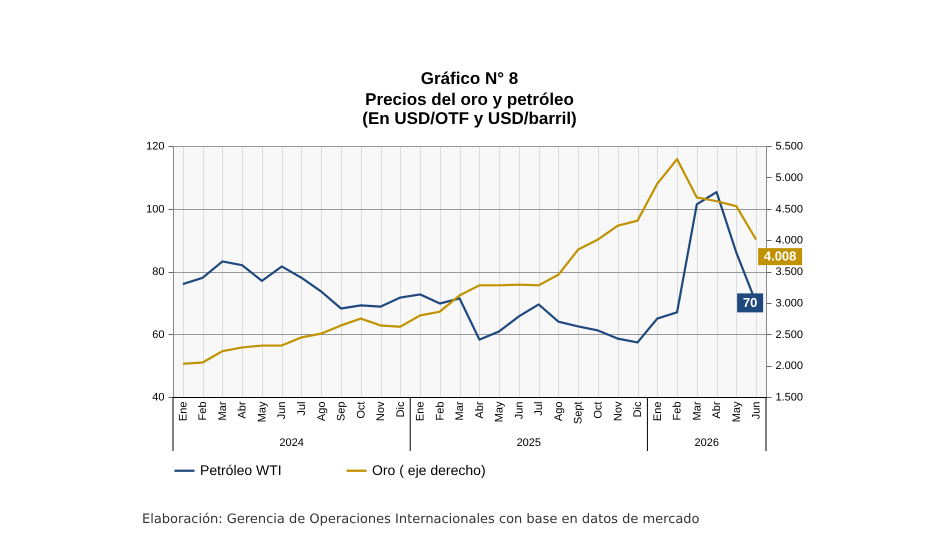 The image size is (930, 544). What do you see at coordinates (241, 470) in the screenshot?
I see `legend-label: Petróleo WTI` at bounding box center [241, 470].